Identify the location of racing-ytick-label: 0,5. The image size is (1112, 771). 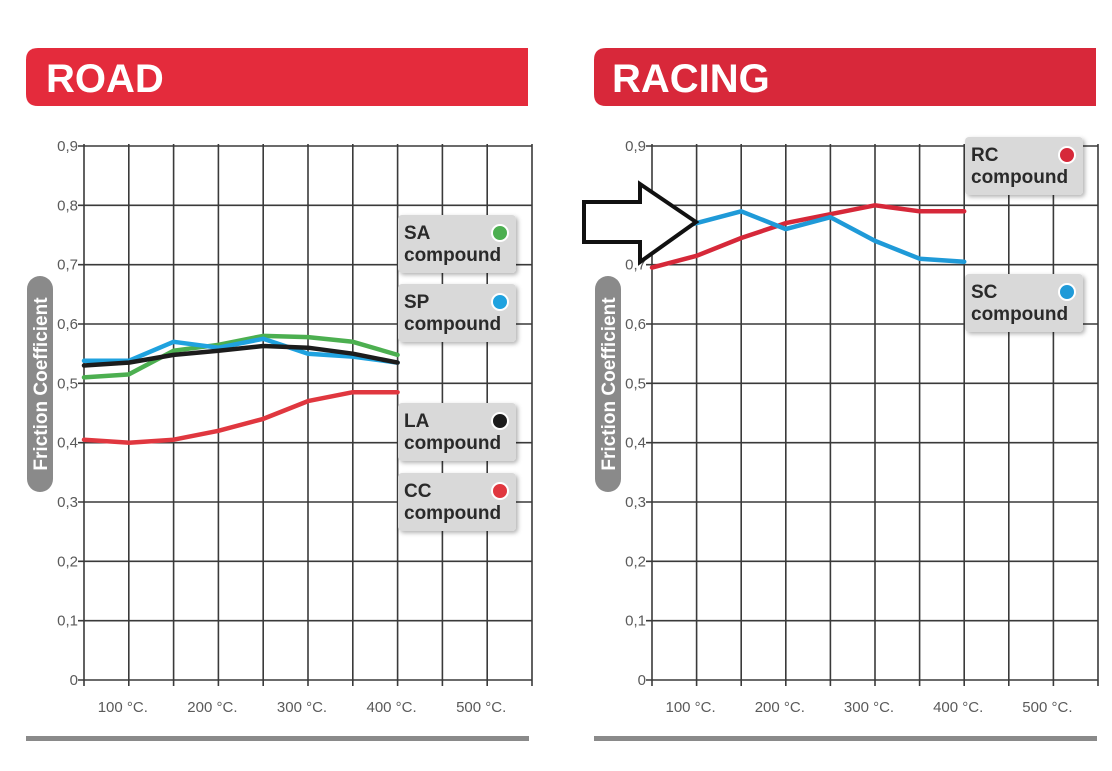
(635, 383).